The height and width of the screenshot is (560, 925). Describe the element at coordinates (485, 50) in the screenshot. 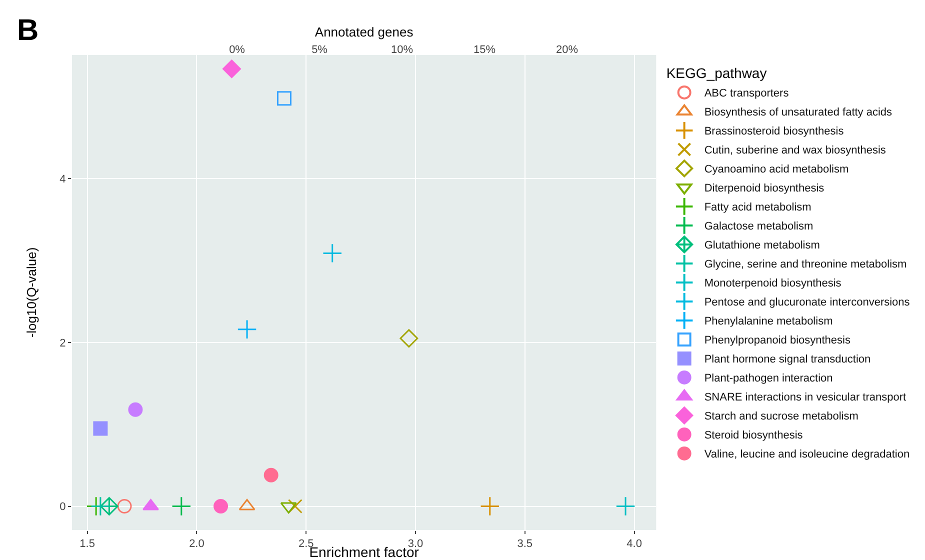

I see `x2-tick-label: 15%` at that location.